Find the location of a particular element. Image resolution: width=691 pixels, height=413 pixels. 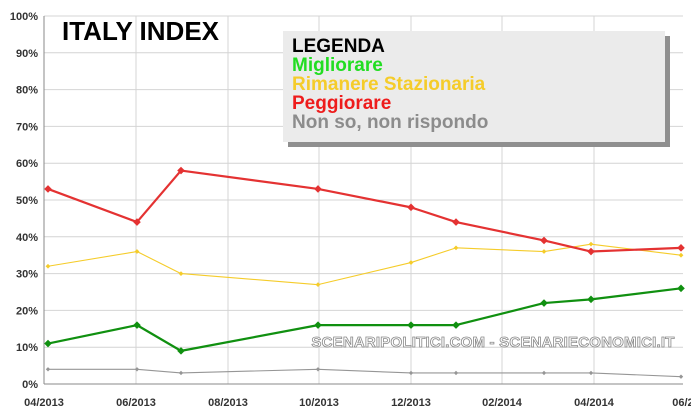

chart-title: ITALY INDEX is located at coordinates (141, 31).